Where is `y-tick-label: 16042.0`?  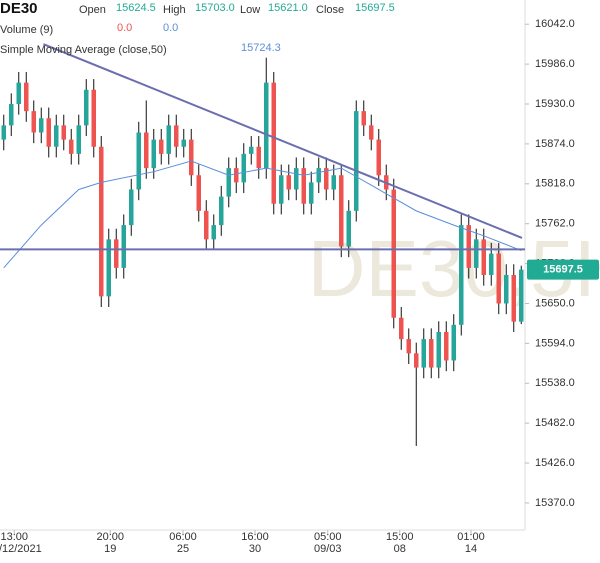 y-tick-label: 16042.0 is located at coordinates (555, 24).